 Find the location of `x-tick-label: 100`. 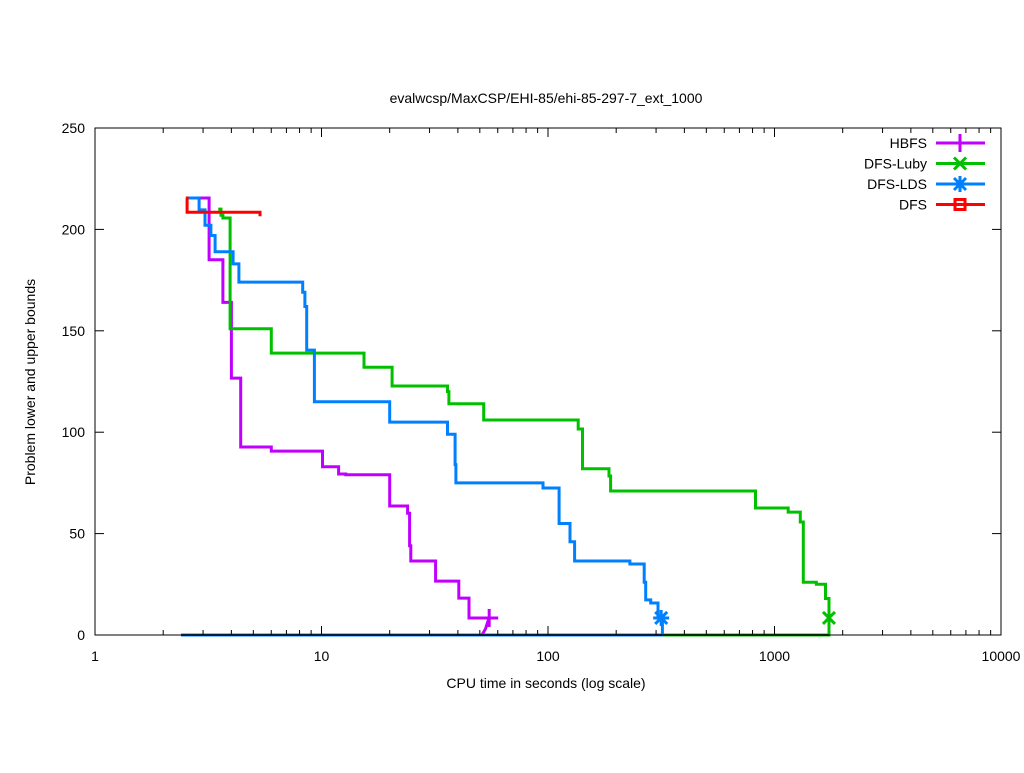

x-tick-label: 100 is located at coordinates (548, 656).